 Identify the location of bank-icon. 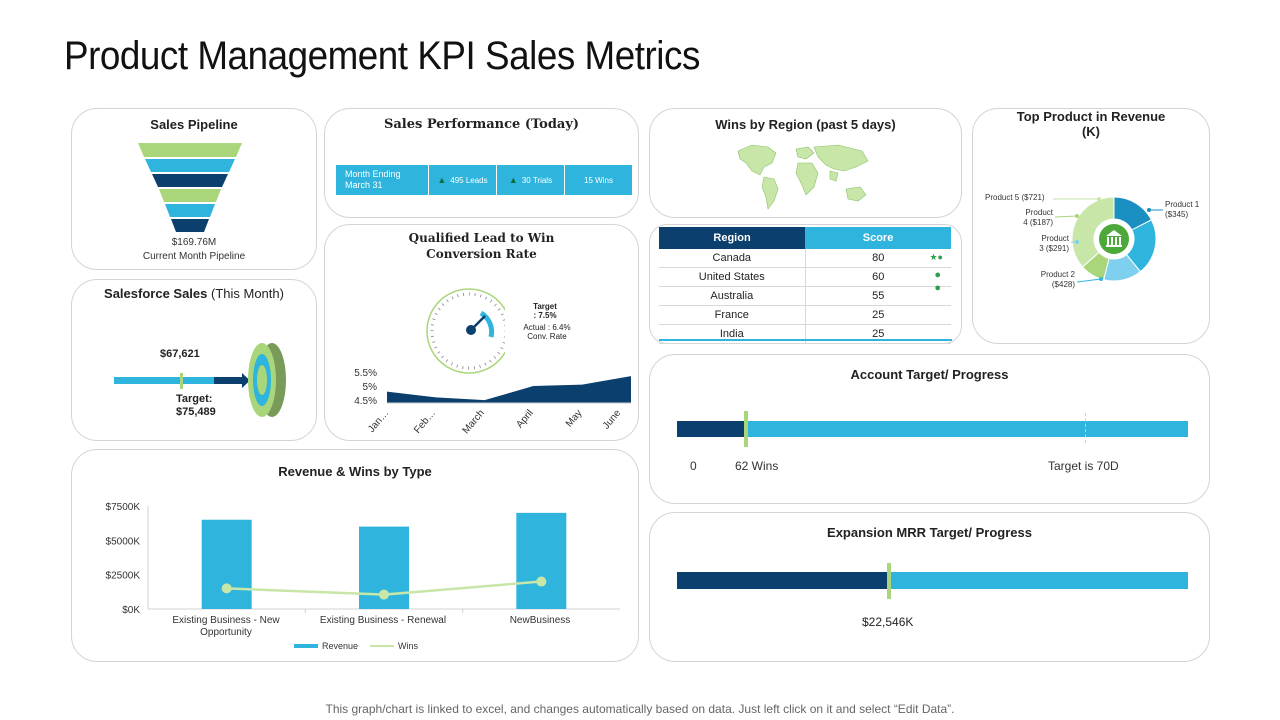
(1114, 239).